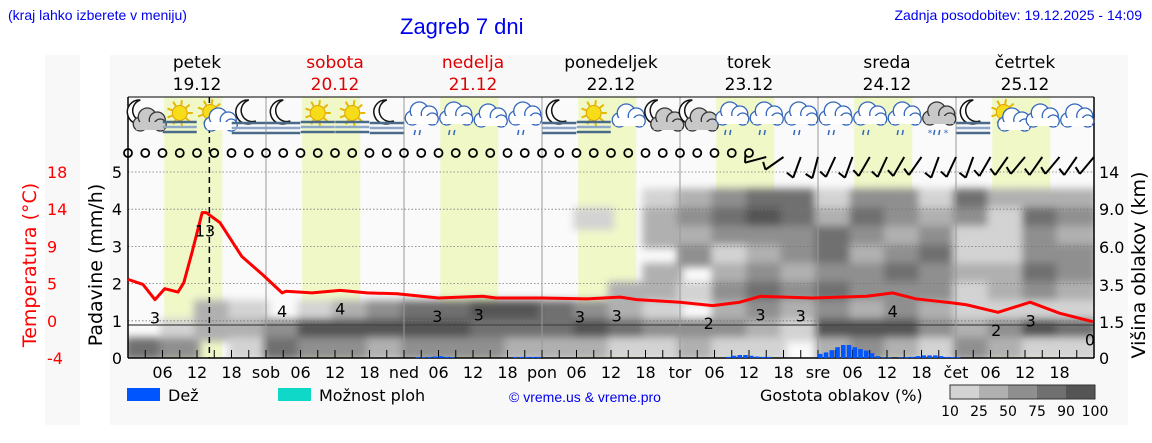  Describe the element at coordinates (1042, 115) in the screenshot. I see `cloud-icon` at that location.